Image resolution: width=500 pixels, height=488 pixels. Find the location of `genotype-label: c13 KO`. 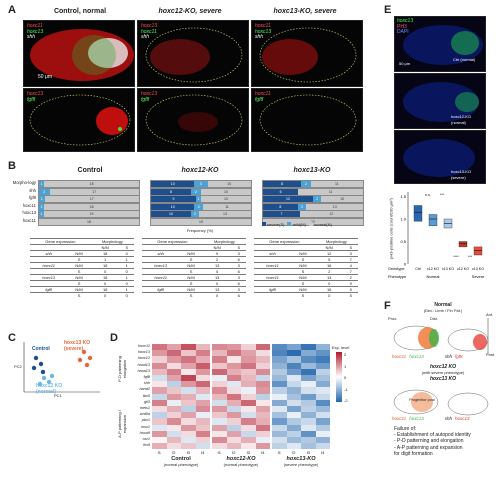

genotype-label: c13 KO is located at coordinates (448, 269).